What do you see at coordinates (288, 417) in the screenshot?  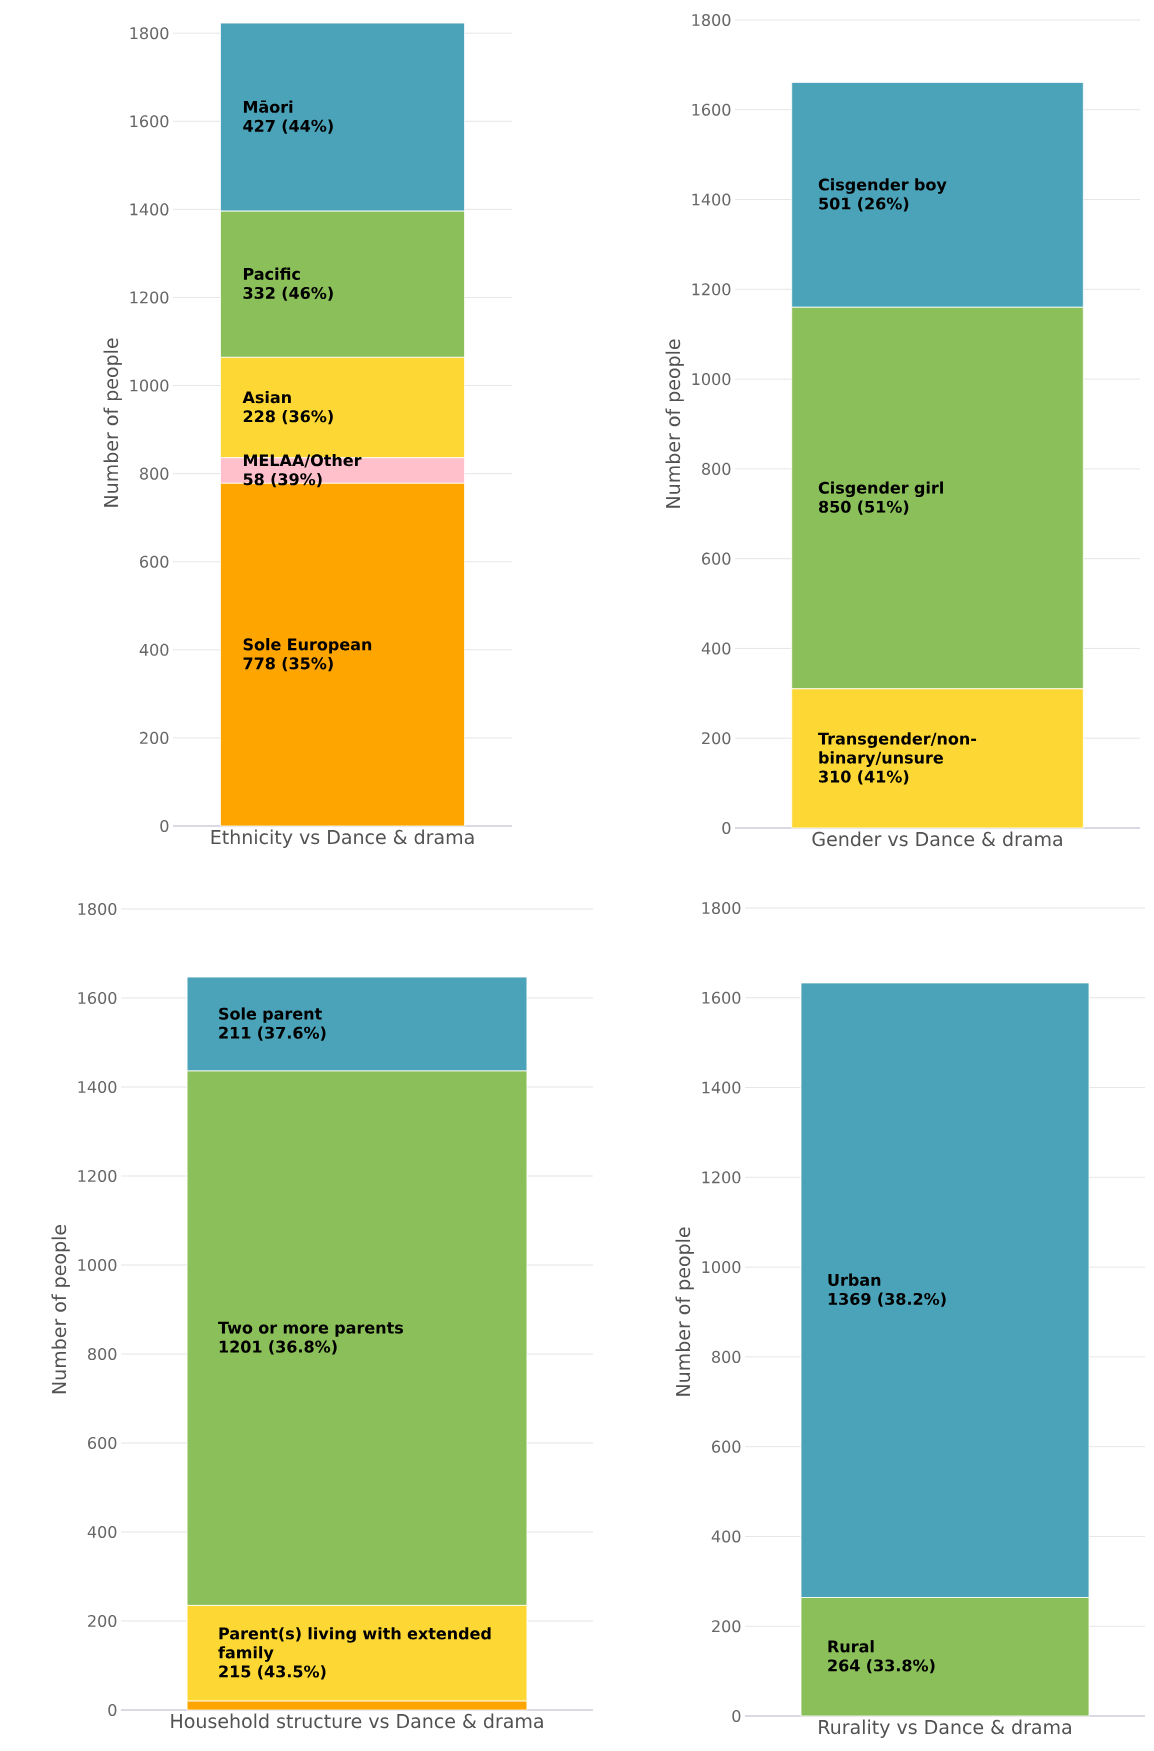 I see `data-label: 228 (36%)` at bounding box center [288, 417].